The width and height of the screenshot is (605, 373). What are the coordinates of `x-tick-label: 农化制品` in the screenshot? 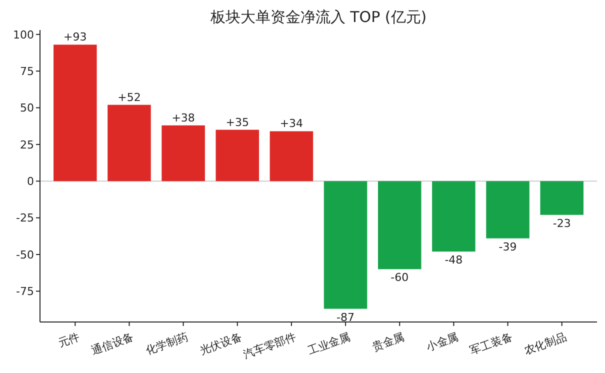 It's located at (545, 344).